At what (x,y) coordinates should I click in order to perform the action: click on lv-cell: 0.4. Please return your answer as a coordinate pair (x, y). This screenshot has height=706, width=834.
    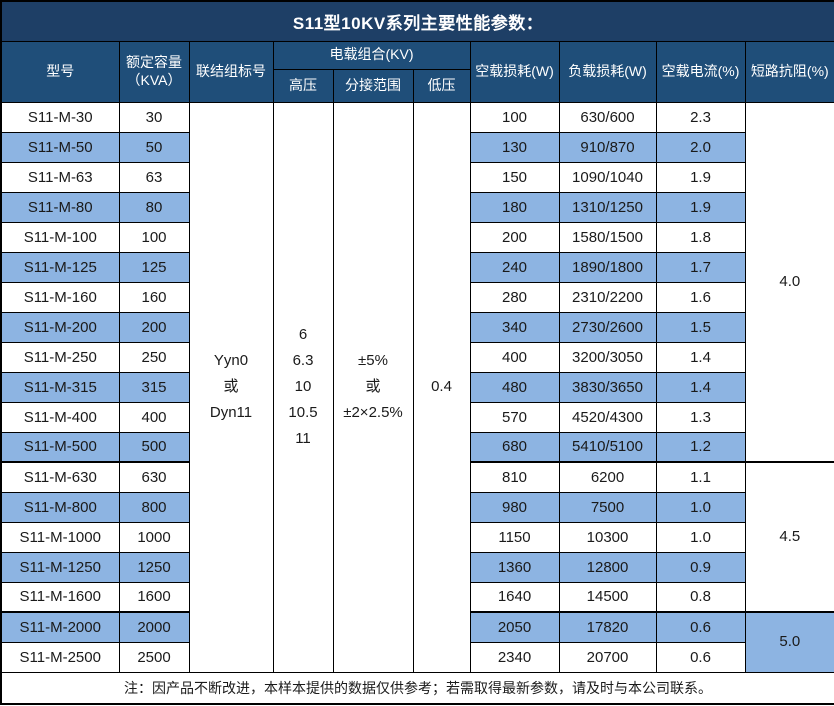
    Looking at the image, I should click on (441, 387).